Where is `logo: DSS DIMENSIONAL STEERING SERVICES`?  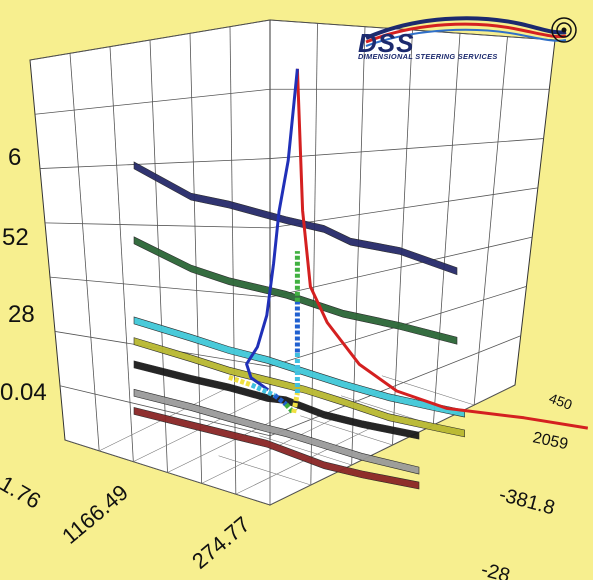 logo: DSS DIMENSIONAL STEERING SERVICES is located at coordinates (468, 37).